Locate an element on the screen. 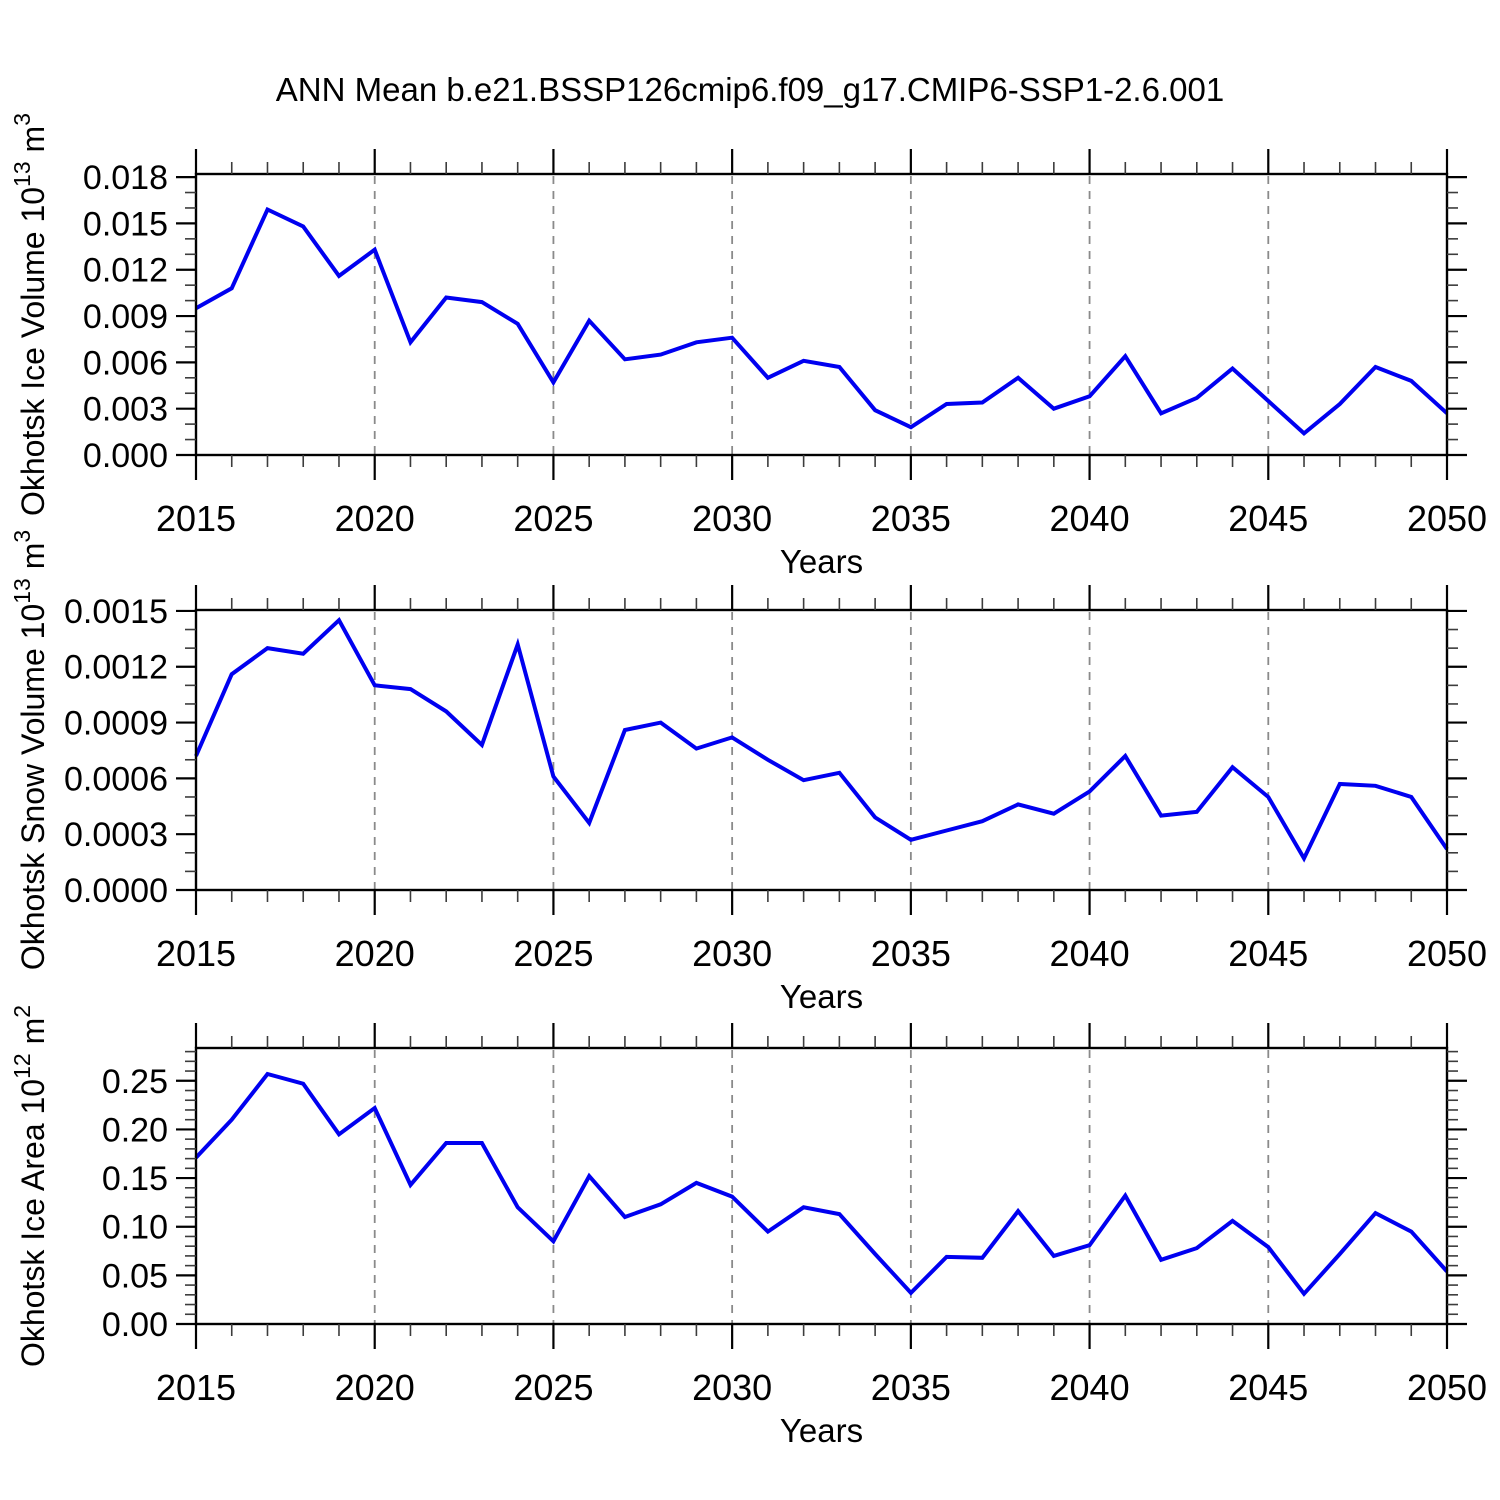 This screenshot has height=1500, width=1500. series-line-snow-volume is located at coordinates (821, 739).